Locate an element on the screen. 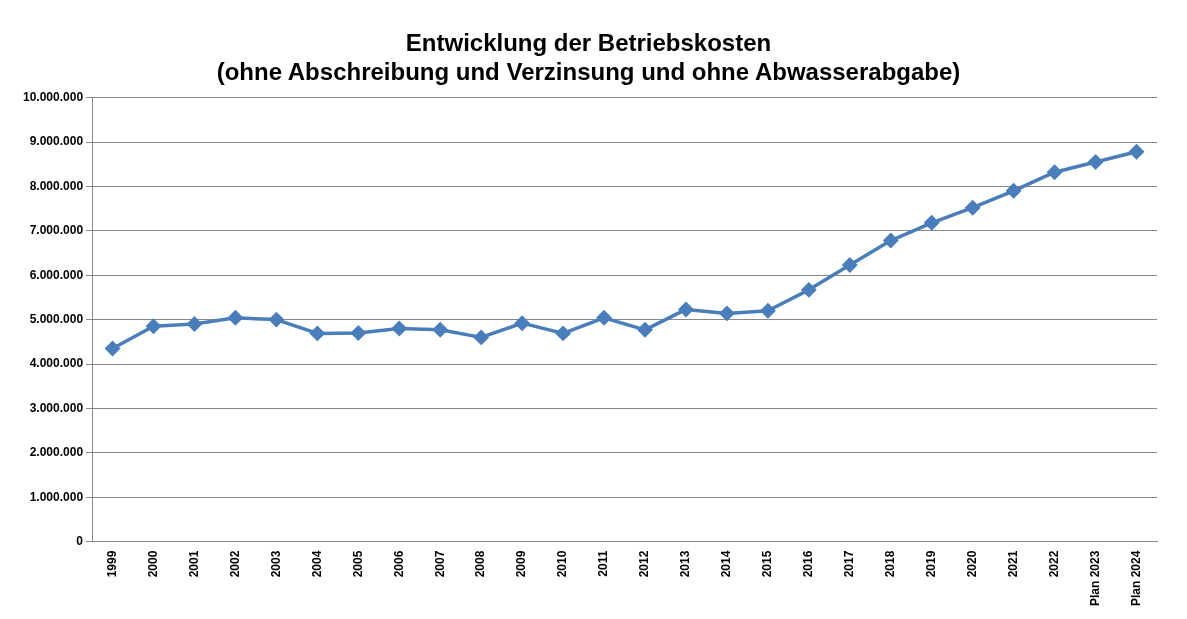 Image resolution: width=1187 pixels, height=619 pixels. x-tick-label: 2001 is located at coordinates (193, 564).